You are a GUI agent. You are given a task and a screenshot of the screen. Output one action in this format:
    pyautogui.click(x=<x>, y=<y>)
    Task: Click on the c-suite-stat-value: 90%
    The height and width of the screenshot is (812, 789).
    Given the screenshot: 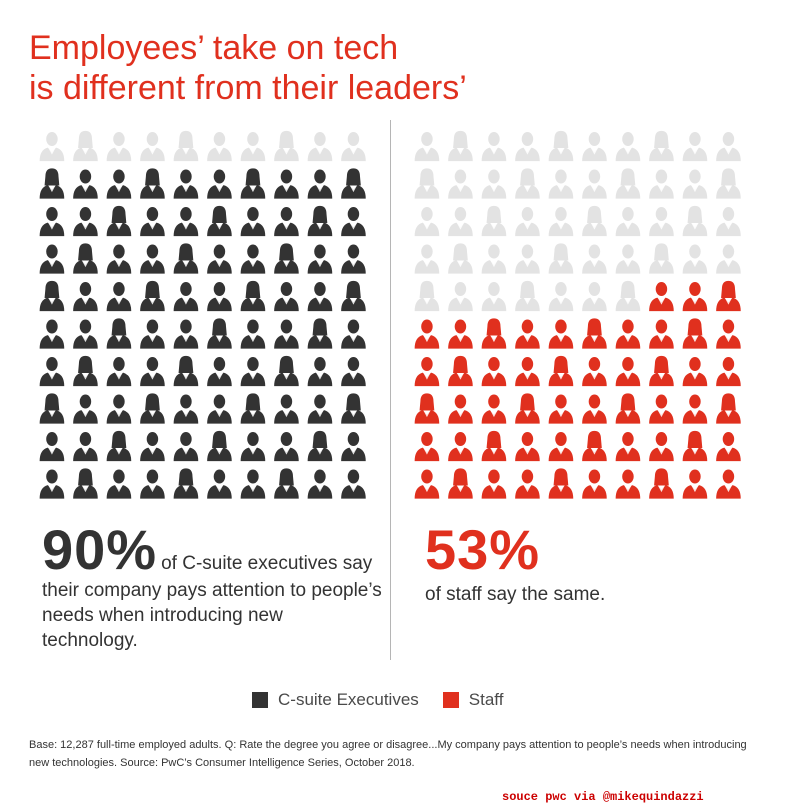 What is the action you would take?
    pyautogui.click(x=100, y=549)
    